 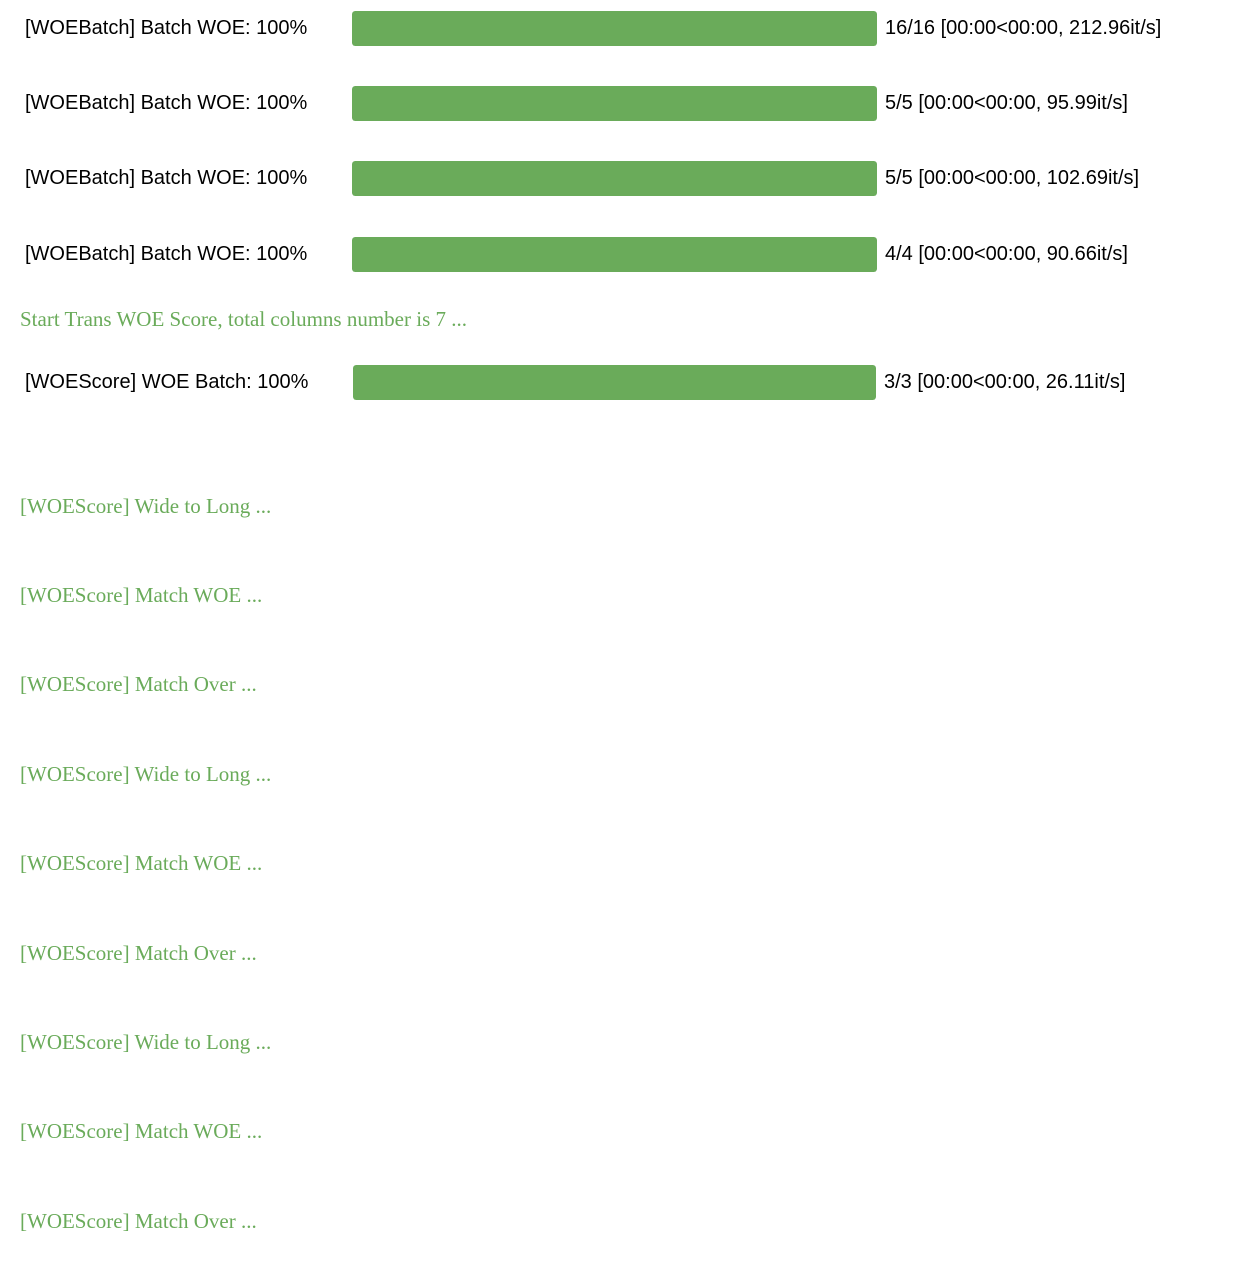 I want to click on progress-stats: 5/5 [00:00<00:00, 102.69it/s], so click(x=1012, y=177).